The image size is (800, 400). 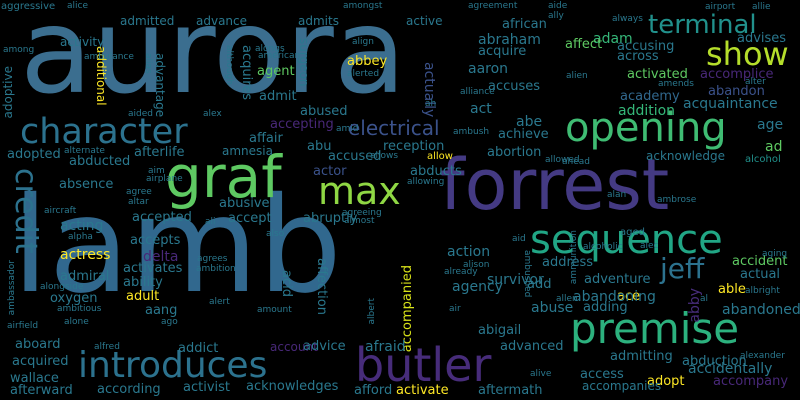 I want to click on cloud-word-agree: agree, so click(x=139, y=192).